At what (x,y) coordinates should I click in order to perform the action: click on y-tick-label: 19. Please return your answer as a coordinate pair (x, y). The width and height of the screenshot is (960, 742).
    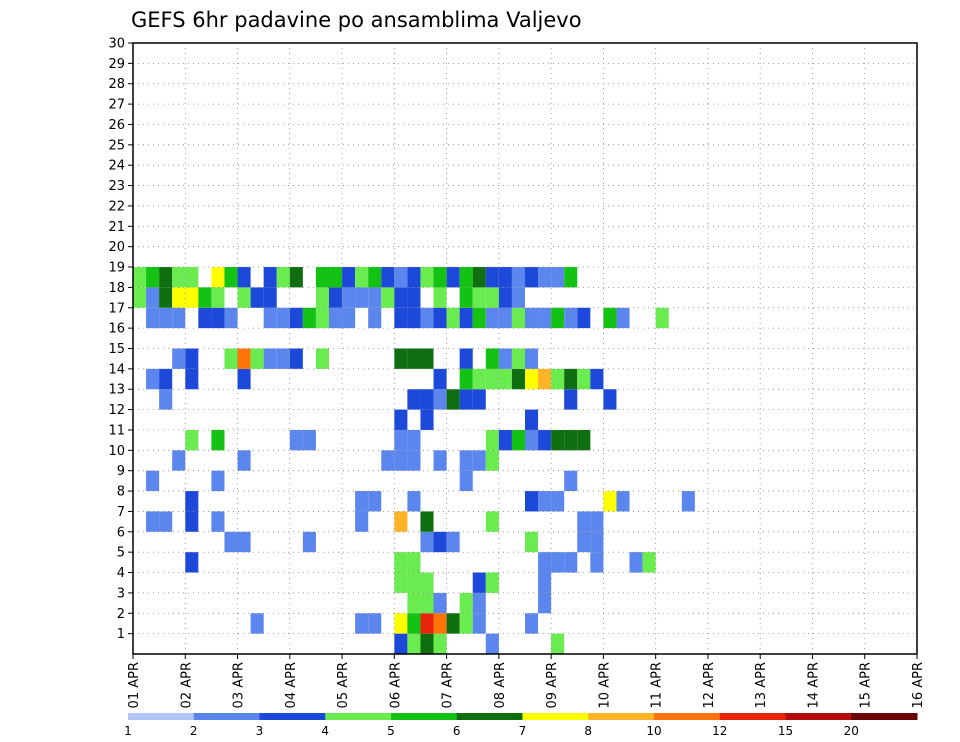
    Looking at the image, I should click on (116, 268).